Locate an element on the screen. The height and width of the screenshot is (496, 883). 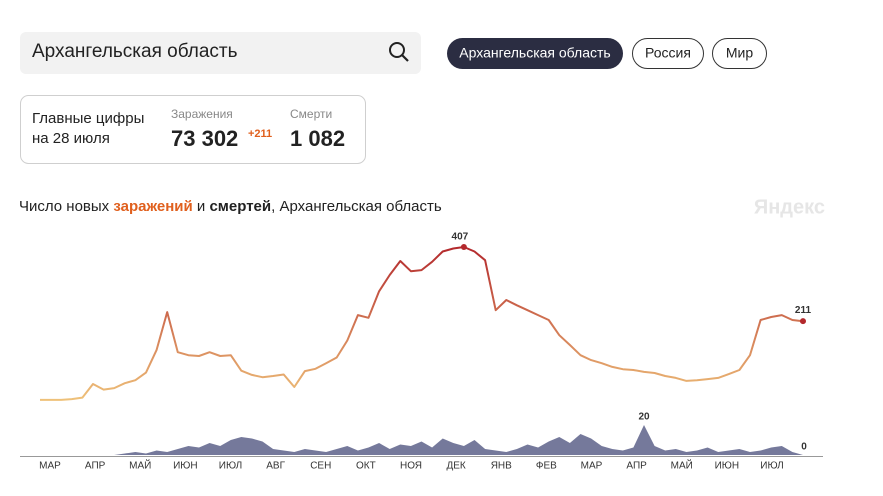
search-box: Архангельская область is located at coordinates (220, 53).